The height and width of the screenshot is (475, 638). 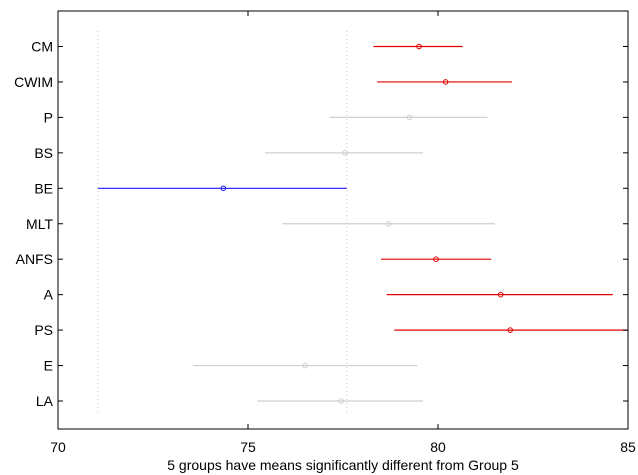 What do you see at coordinates (248, 447) in the screenshot?
I see `x-tick-label: 75` at bounding box center [248, 447].